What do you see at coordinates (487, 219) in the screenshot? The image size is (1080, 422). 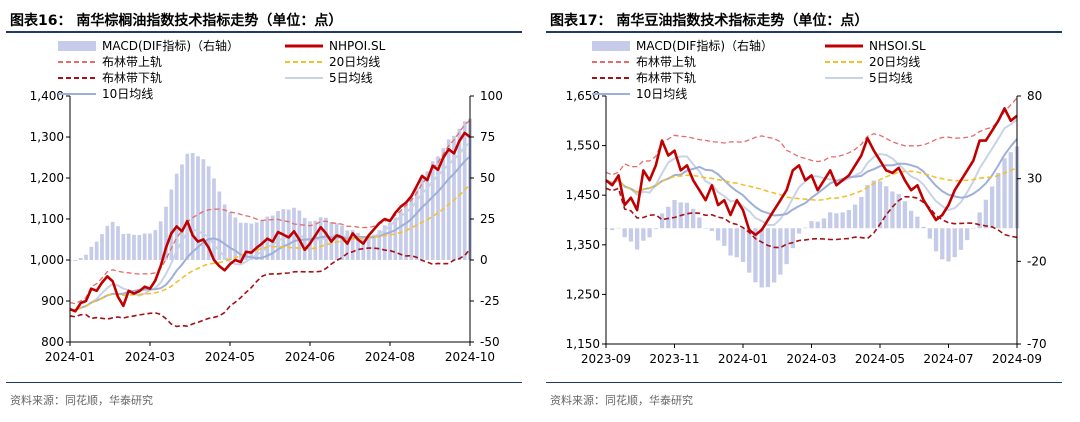 I see `y2-tick-label: 25` at bounding box center [487, 219].